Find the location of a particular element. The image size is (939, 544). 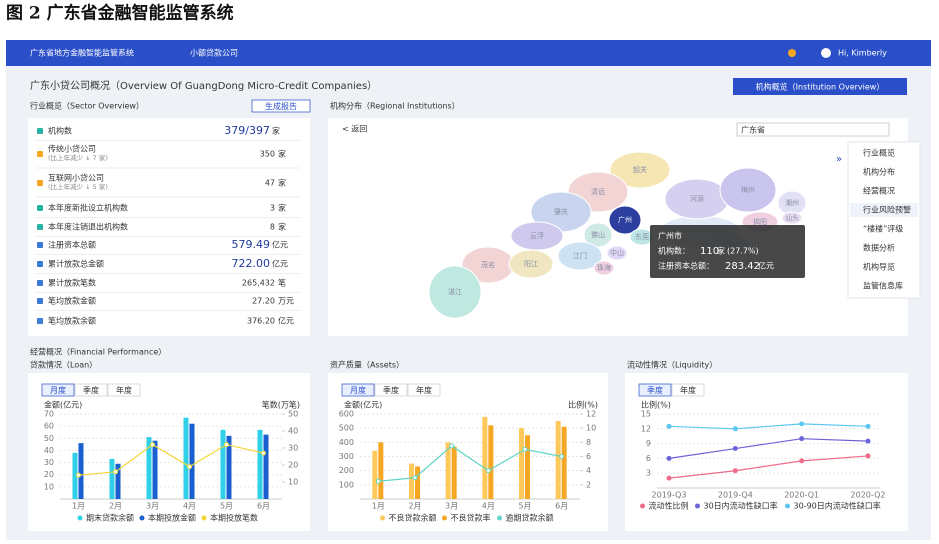

region-select-value: 广东省 is located at coordinates (753, 130).